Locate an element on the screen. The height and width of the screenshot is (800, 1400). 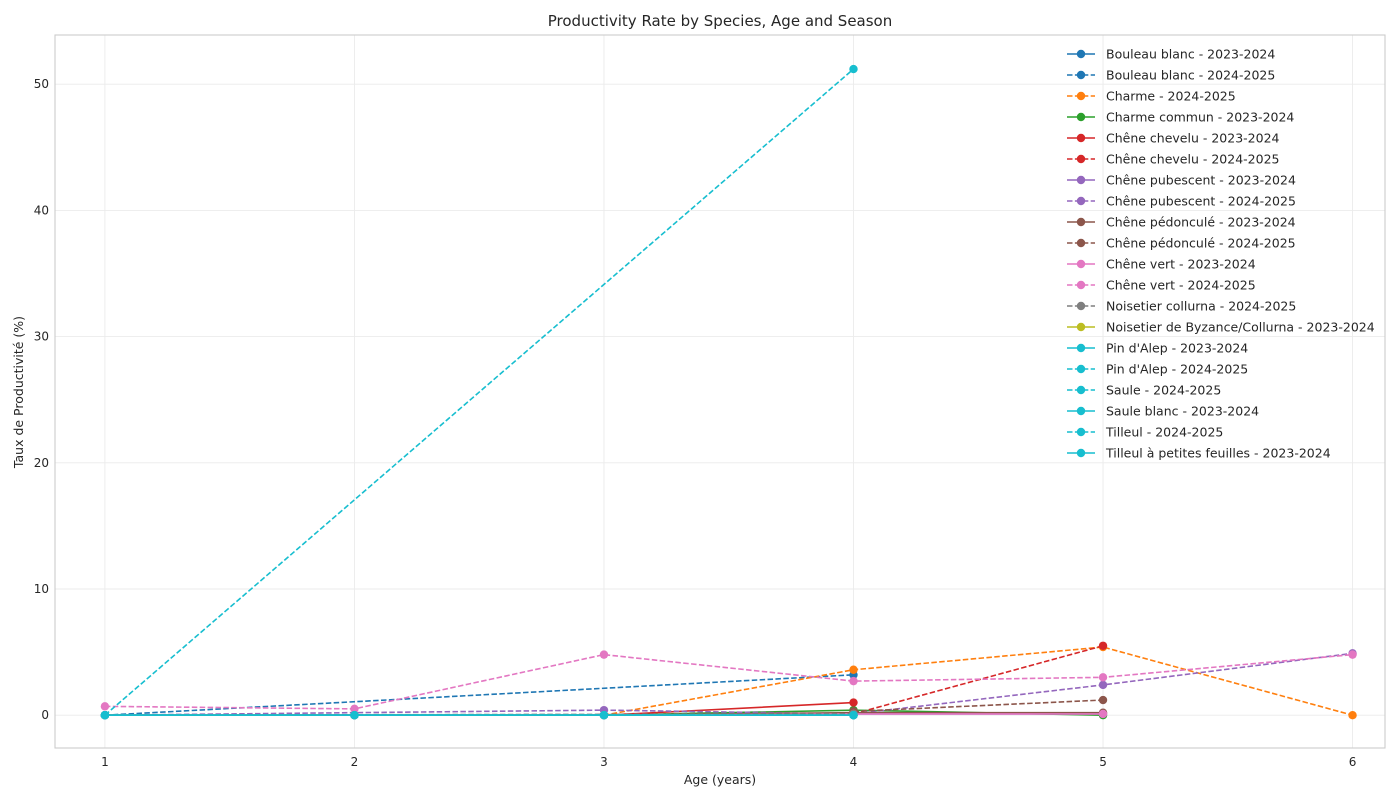
legend-label: Chêne pubescent - 2023-2024 is located at coordinates (1201, 180).